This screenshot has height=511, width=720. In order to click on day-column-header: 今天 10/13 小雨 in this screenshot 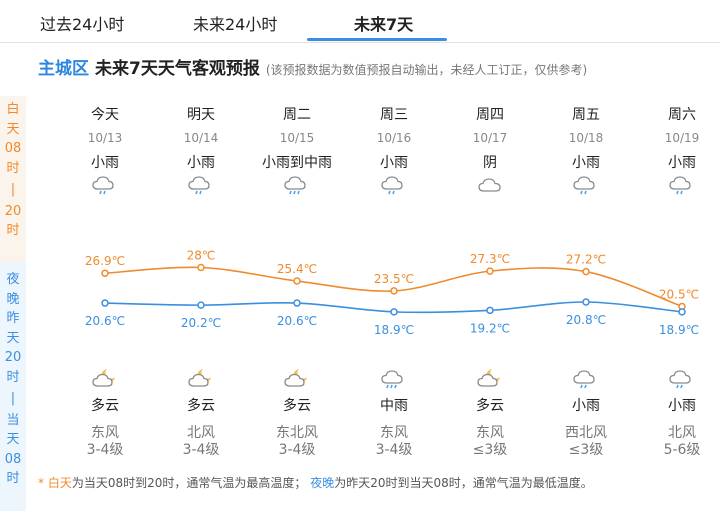, I will do `click(105, 138)`.